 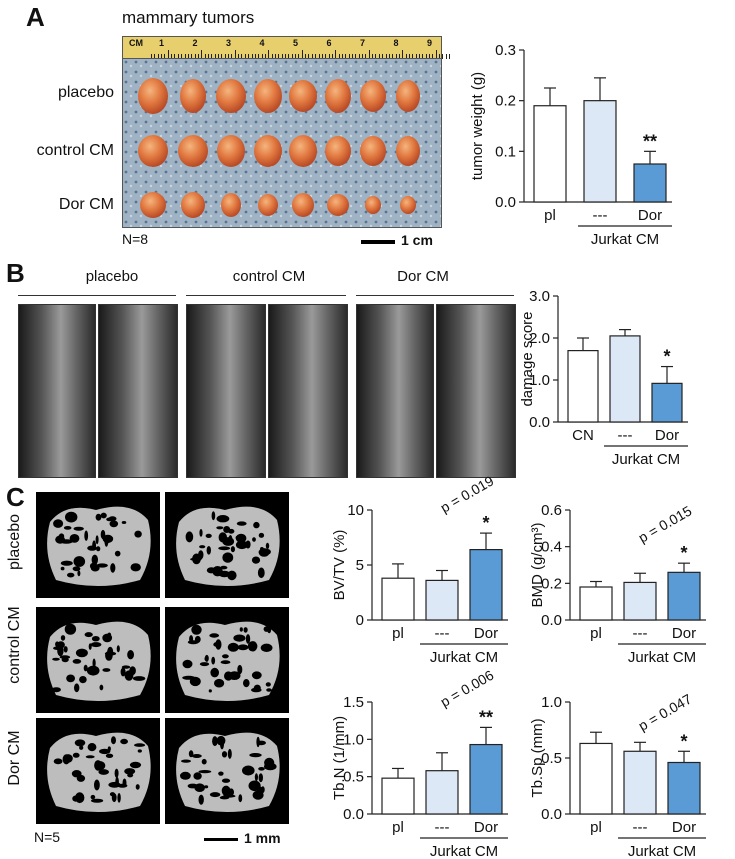 What do you see at coordinates (266, 295) in the screenshot?
I see `group-line-control` at bounding box center [266, 295].